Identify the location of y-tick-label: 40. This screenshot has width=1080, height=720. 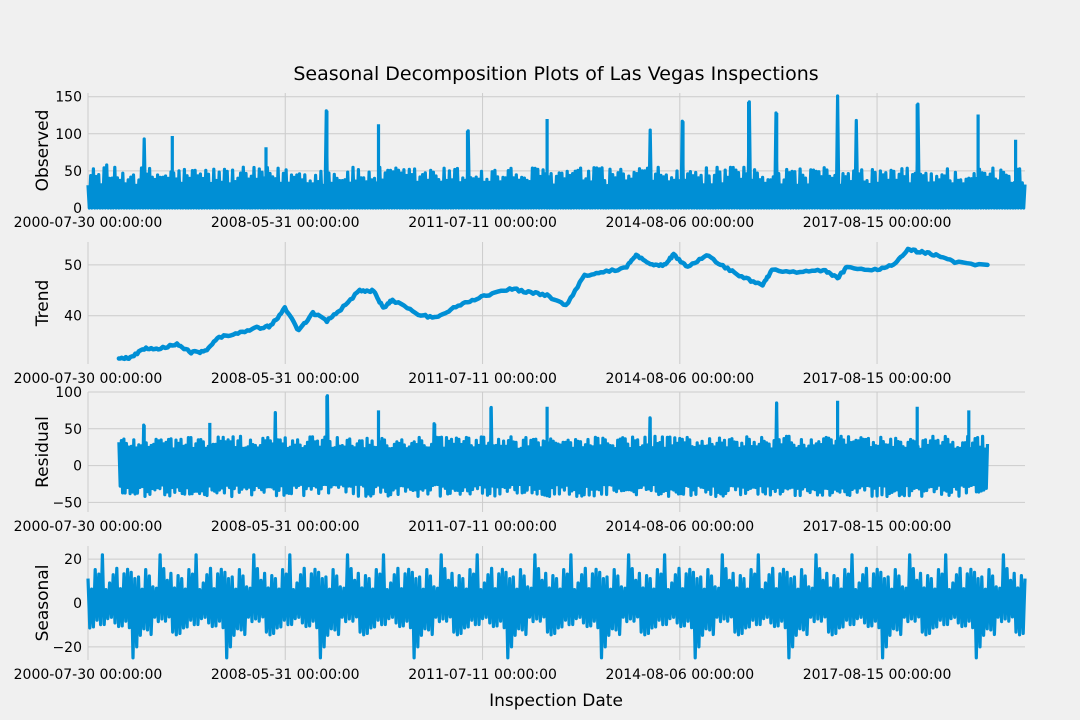
(73, 317).